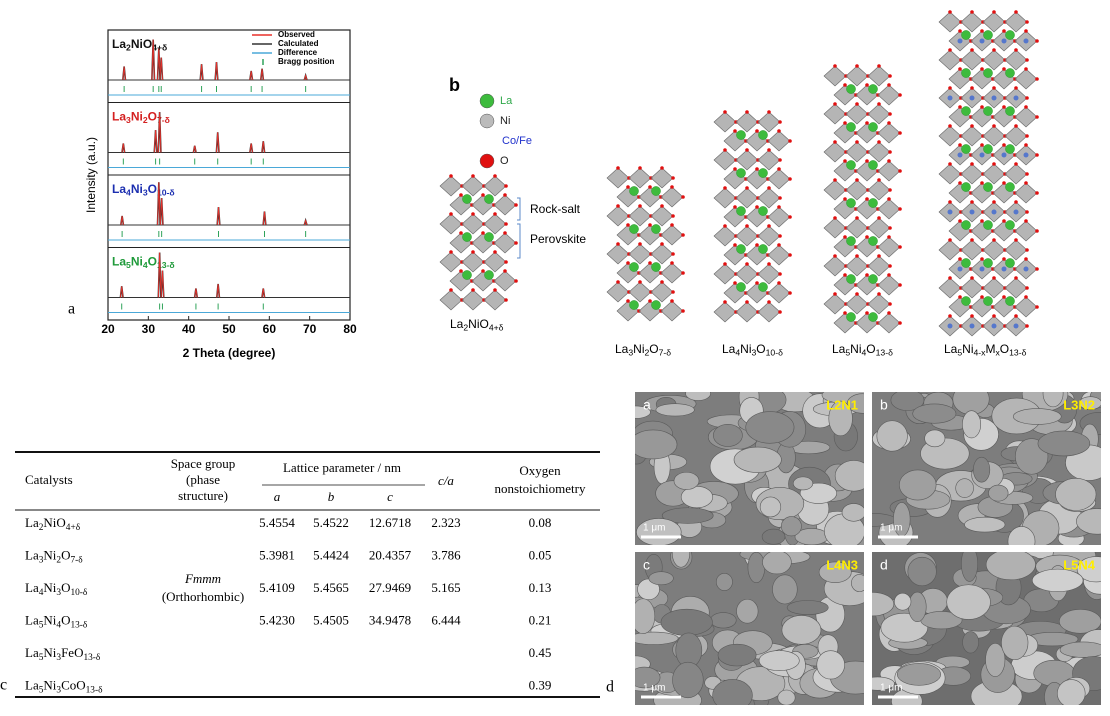  I want to click on table-cell: 0.05, so click(540, 554).